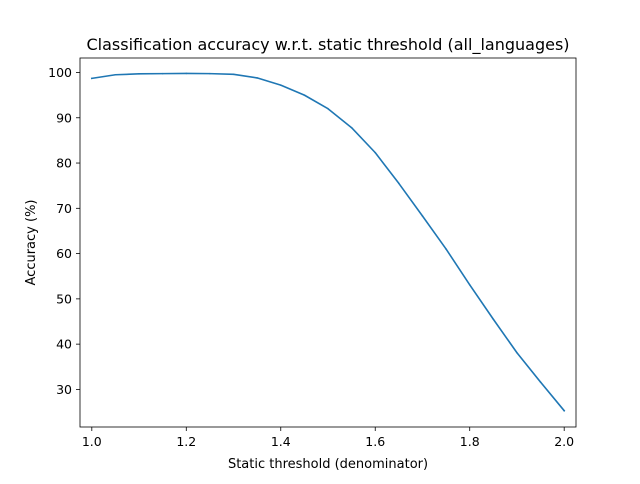 The image size is (640, 484). I want to click on y-tick-label: 70, so click(64, 208).